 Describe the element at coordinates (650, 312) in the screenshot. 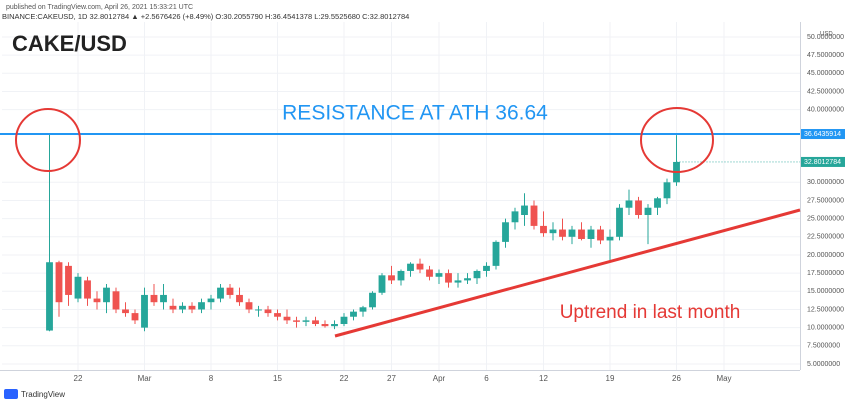

I see `uptrend-annotation: Uptrend in last month` at that location.